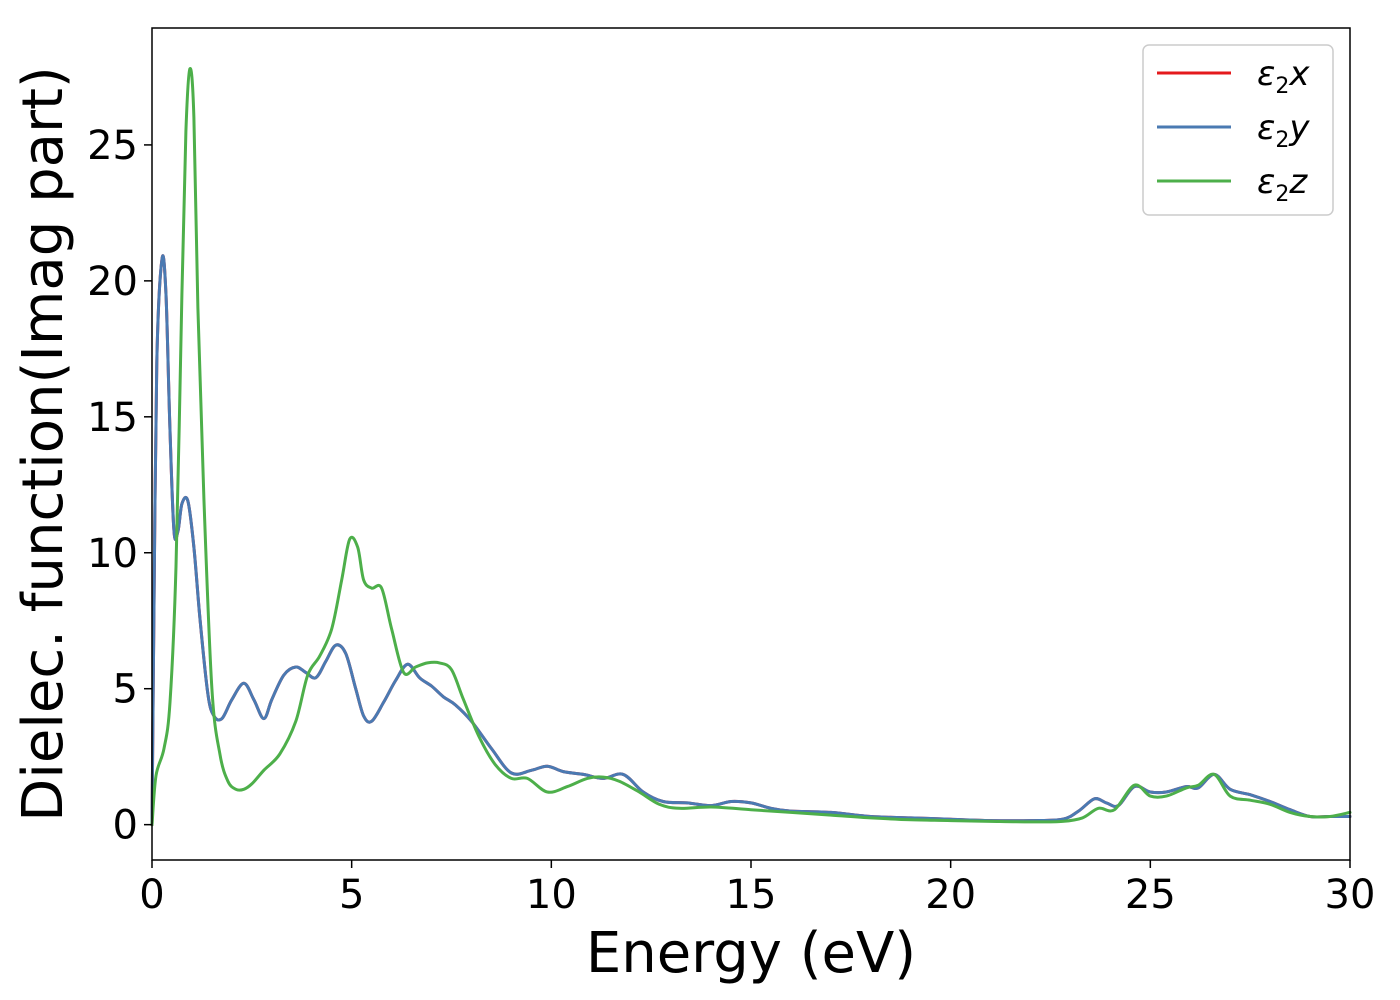  Describe the element at coordinates (125, 690) in the screenshot. I see `y-tick-label: 5` at that location.